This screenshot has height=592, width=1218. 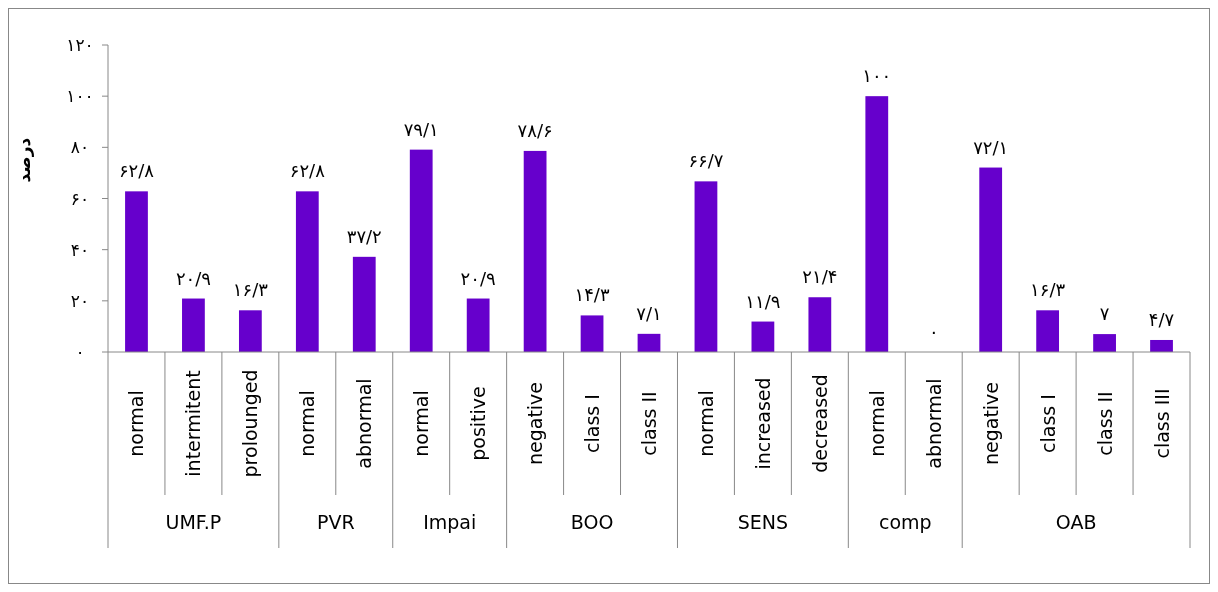 I want to click on data-label: ۶۶/۷, so click(x=706, y=161).